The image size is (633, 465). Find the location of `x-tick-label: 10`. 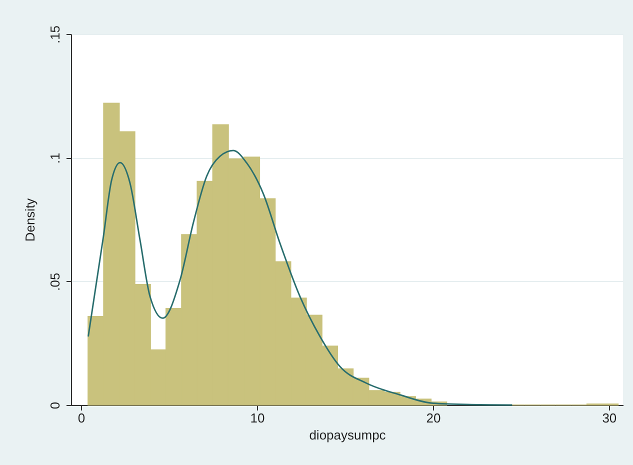

x-tick-label: 10 is located at coordinates (257, 418).